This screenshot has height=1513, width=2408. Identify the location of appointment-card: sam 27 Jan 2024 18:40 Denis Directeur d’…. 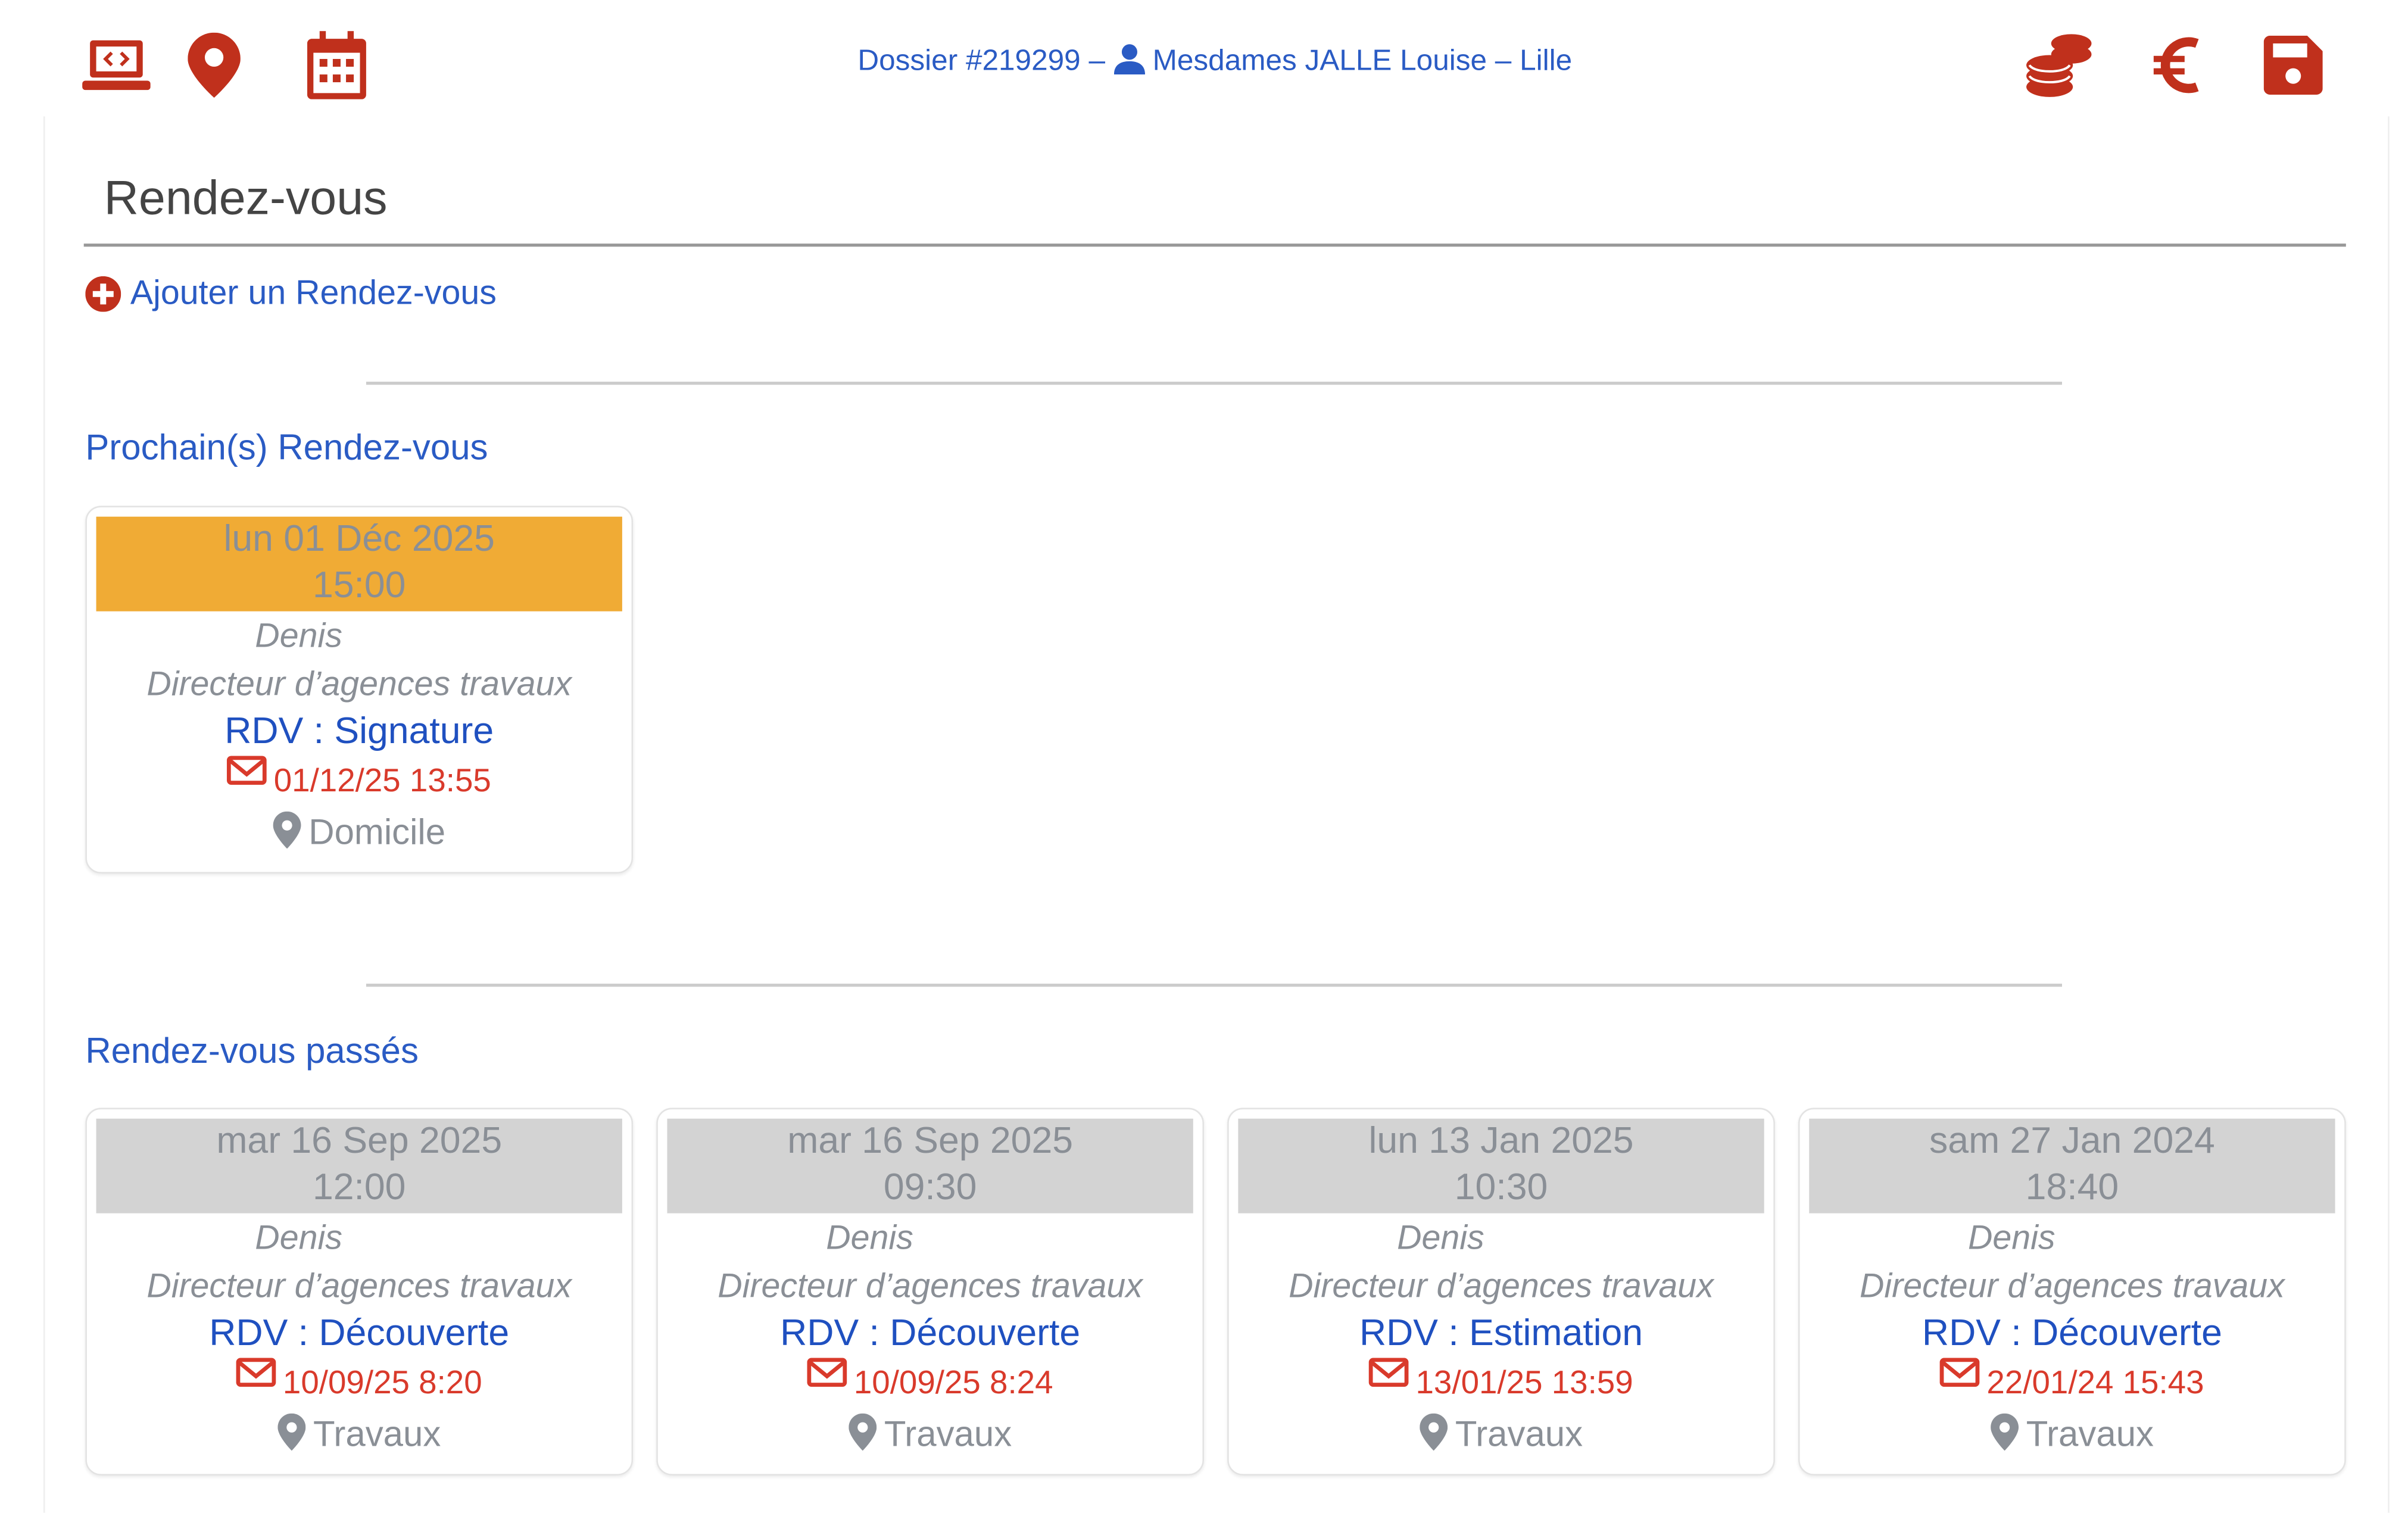
(2072, 1292).